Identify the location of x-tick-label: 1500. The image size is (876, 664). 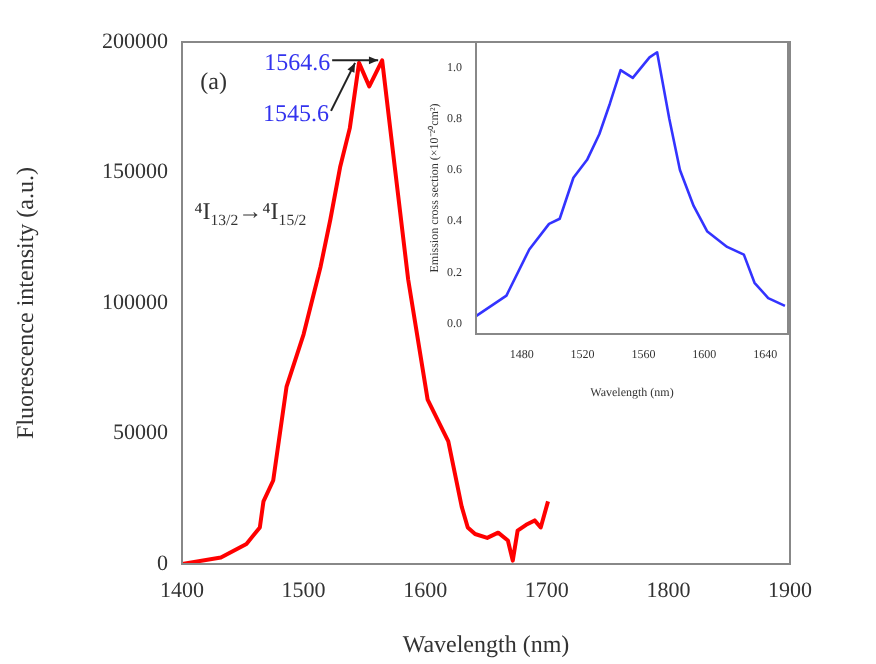
(304, 590).